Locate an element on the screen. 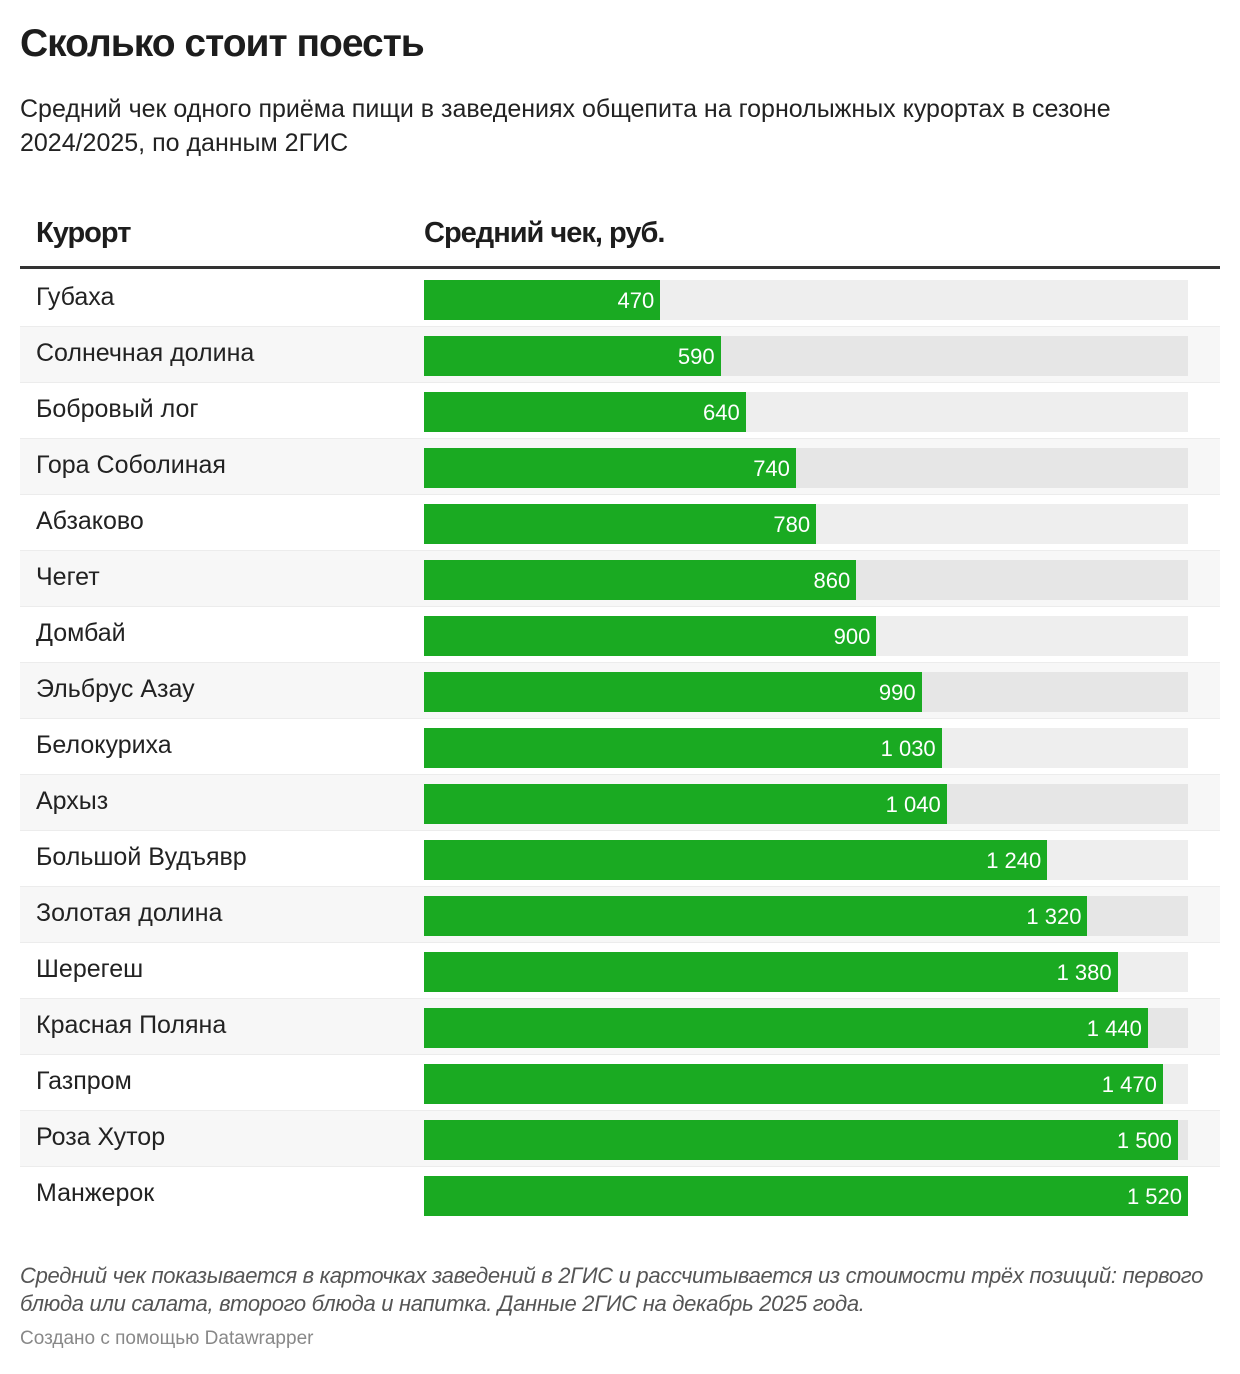  bar-value-label: 780 is located at coordinates (792, 524).